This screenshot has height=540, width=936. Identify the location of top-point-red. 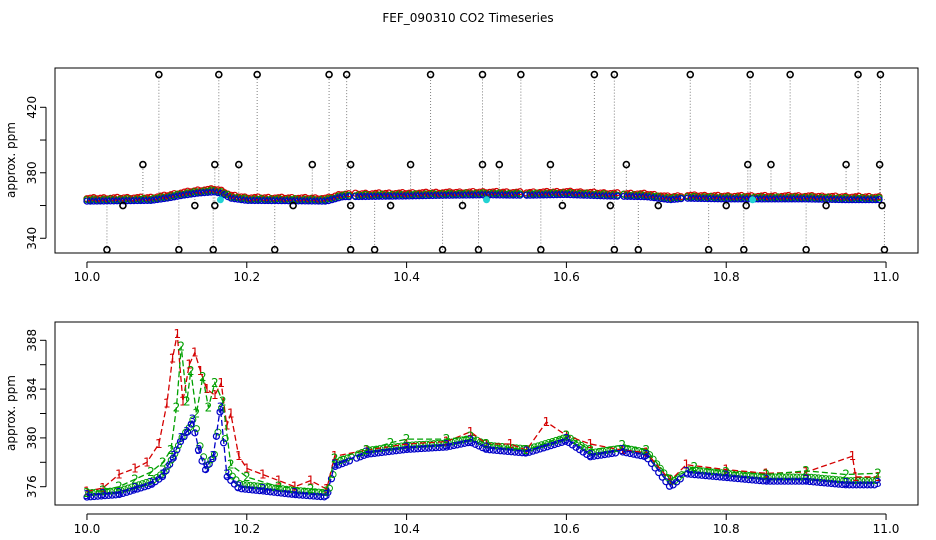
(520, 192).